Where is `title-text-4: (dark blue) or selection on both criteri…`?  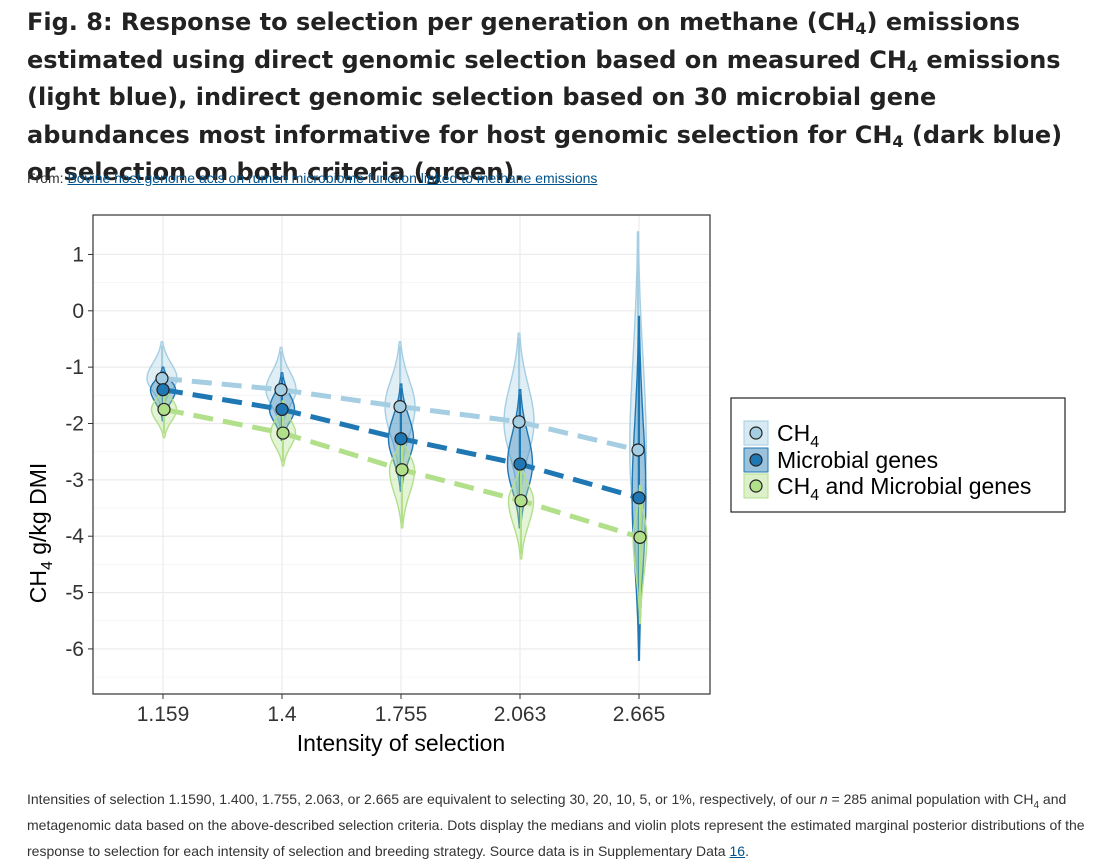 title-text-4: (dark blue) or selection on both criteri… is located at coordinates (545, 153).